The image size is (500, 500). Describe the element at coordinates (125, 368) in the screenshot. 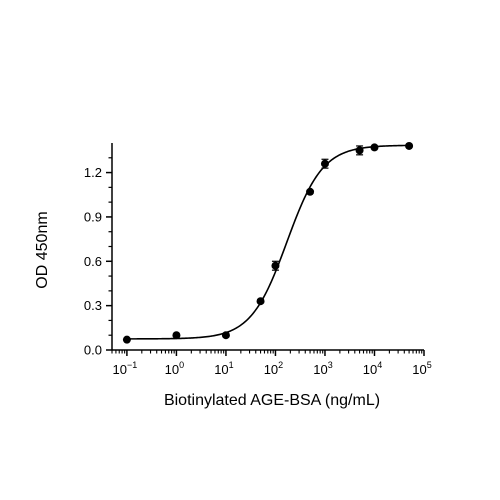

I see `x-tick-label: 10⁻¹` at that location.